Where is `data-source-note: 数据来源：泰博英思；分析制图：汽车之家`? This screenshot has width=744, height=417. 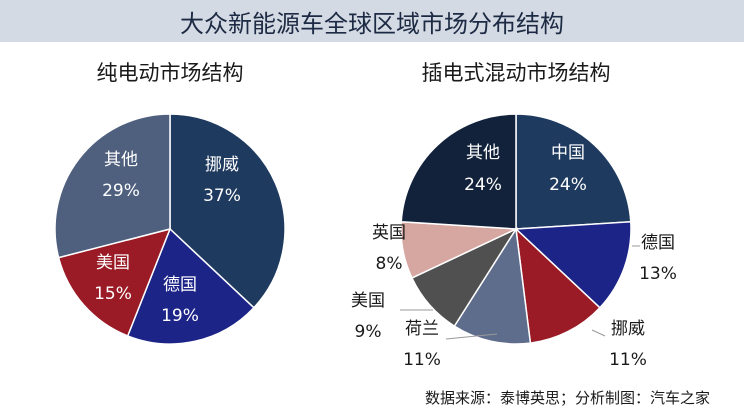
data-source-note: 数据来源：泰博英思；分析制图：汽车之家 is located at coordinates (568, 398).